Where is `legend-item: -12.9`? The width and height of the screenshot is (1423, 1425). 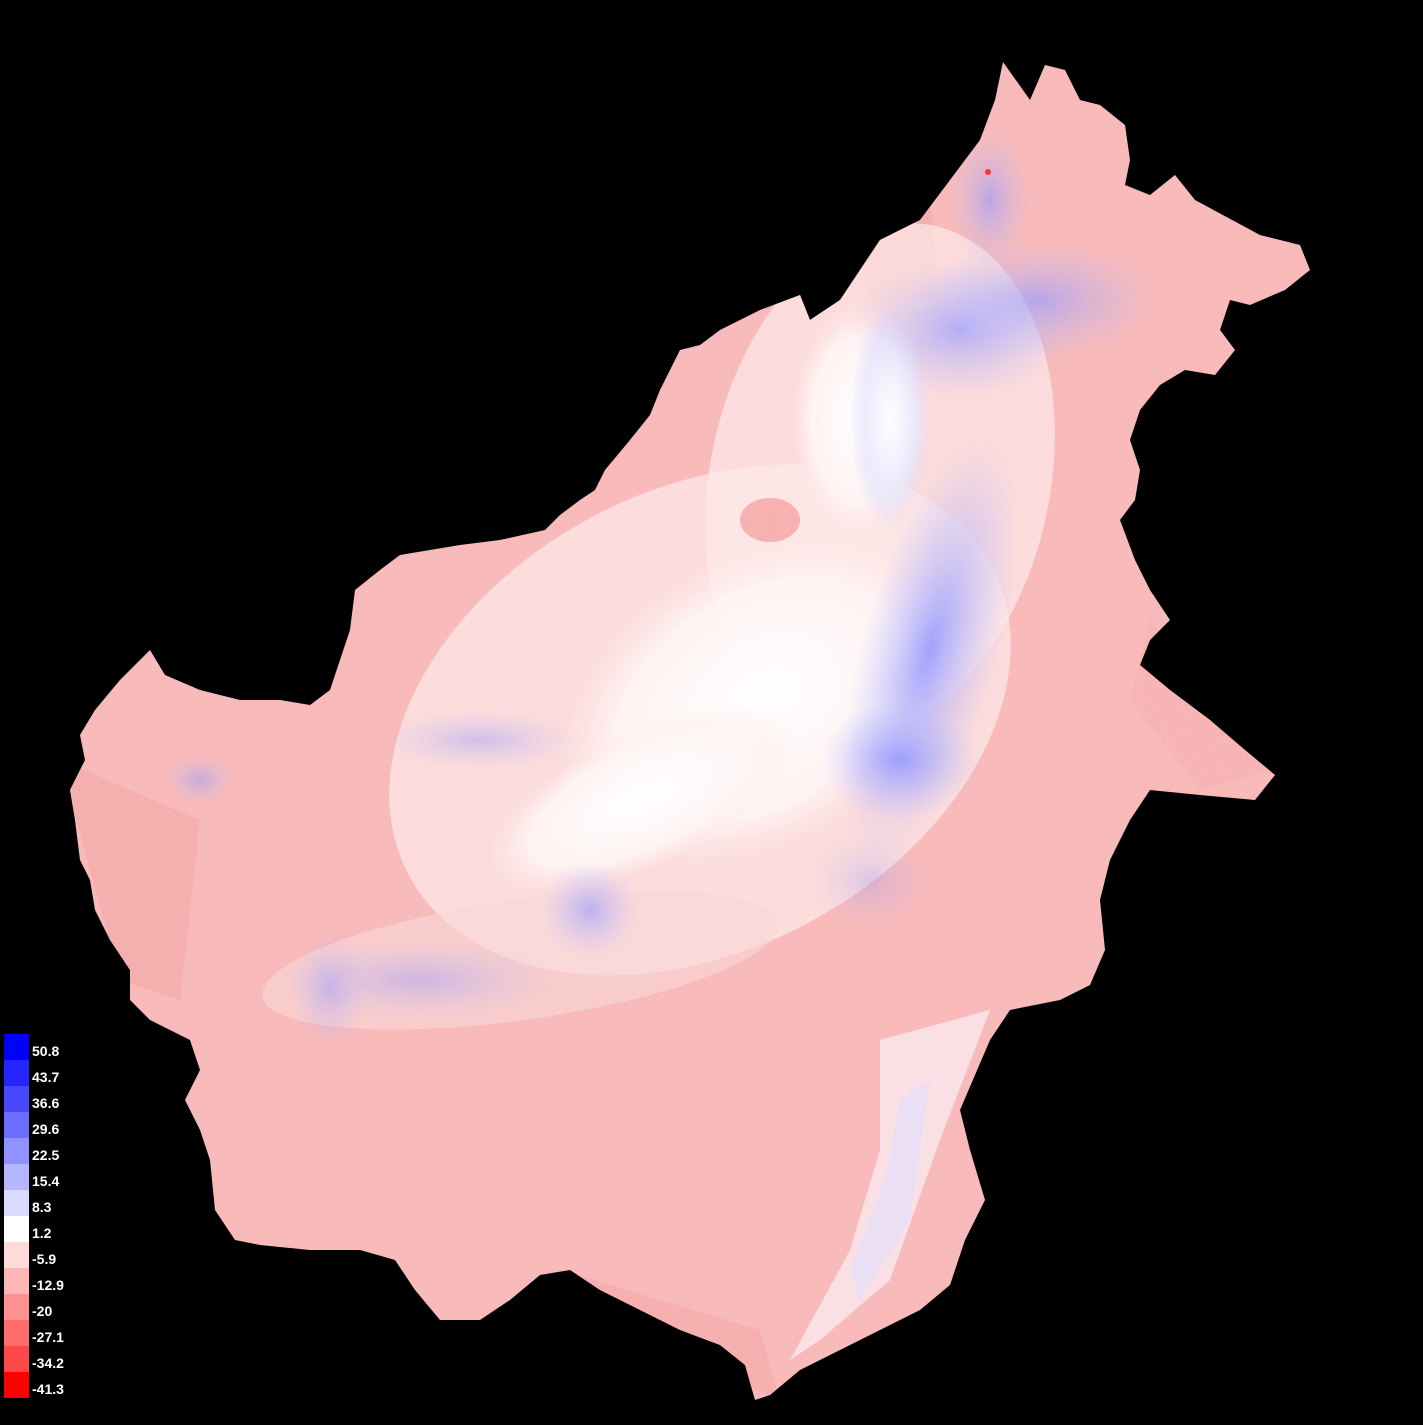 legend-item: -12.9 is located at coordinates (49, 1281).